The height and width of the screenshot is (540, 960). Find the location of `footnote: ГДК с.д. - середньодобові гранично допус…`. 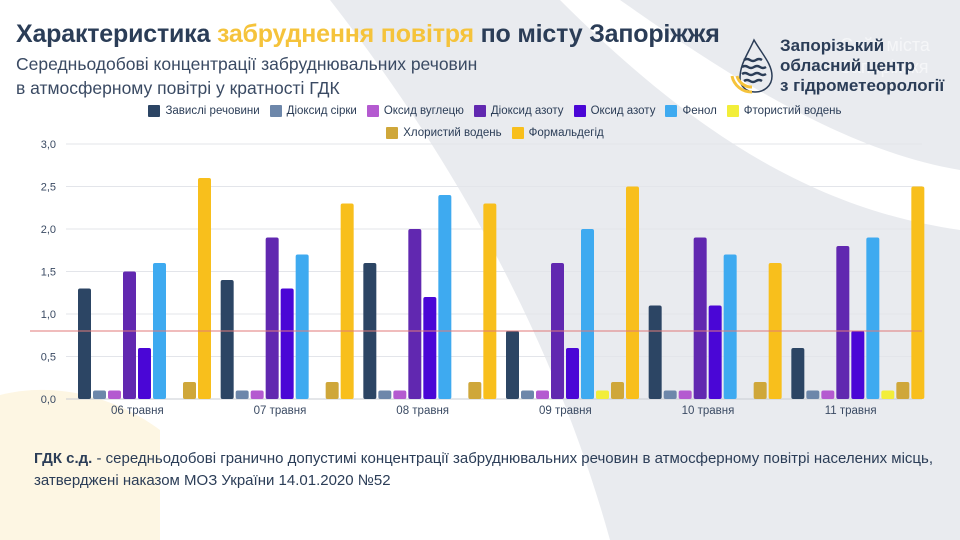

footnote: ГДК с.д. - середньодобові гранично допус… is located at coordinates (484, 470).